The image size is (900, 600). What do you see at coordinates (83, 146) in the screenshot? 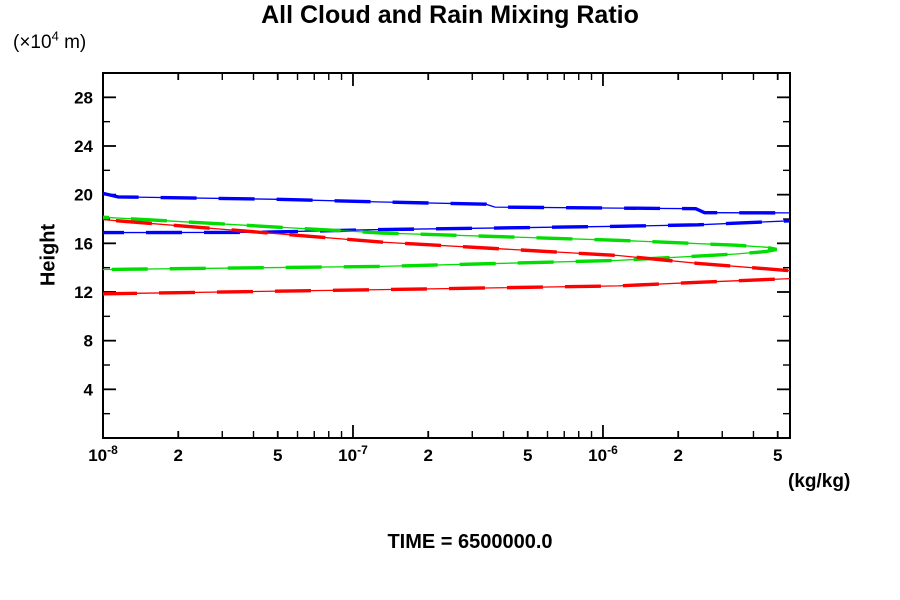
I see `y-tick-label: 24` at bounding box center [83, 146].